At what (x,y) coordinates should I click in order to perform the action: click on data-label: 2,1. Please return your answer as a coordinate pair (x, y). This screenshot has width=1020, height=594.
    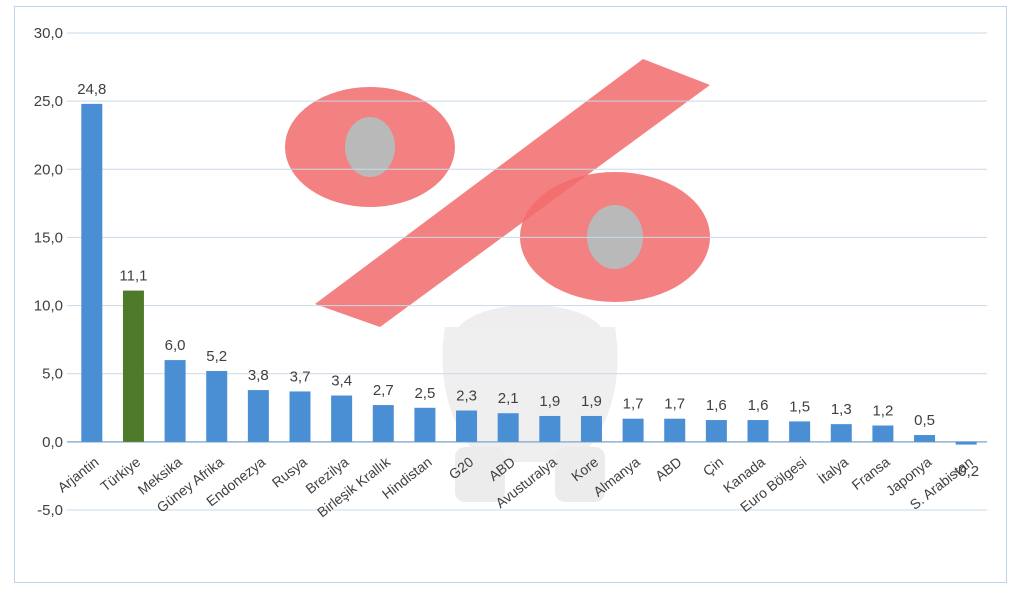
    Looking at the image, I should click on (508, 398).